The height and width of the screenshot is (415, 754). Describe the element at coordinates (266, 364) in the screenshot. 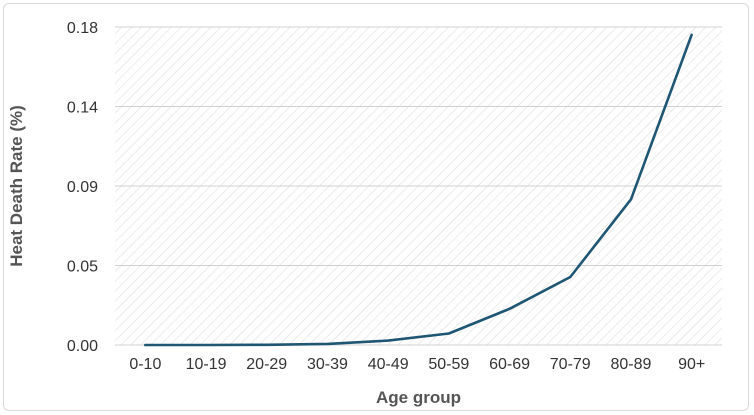

I see `x-tick-label: 20-29` at that location.